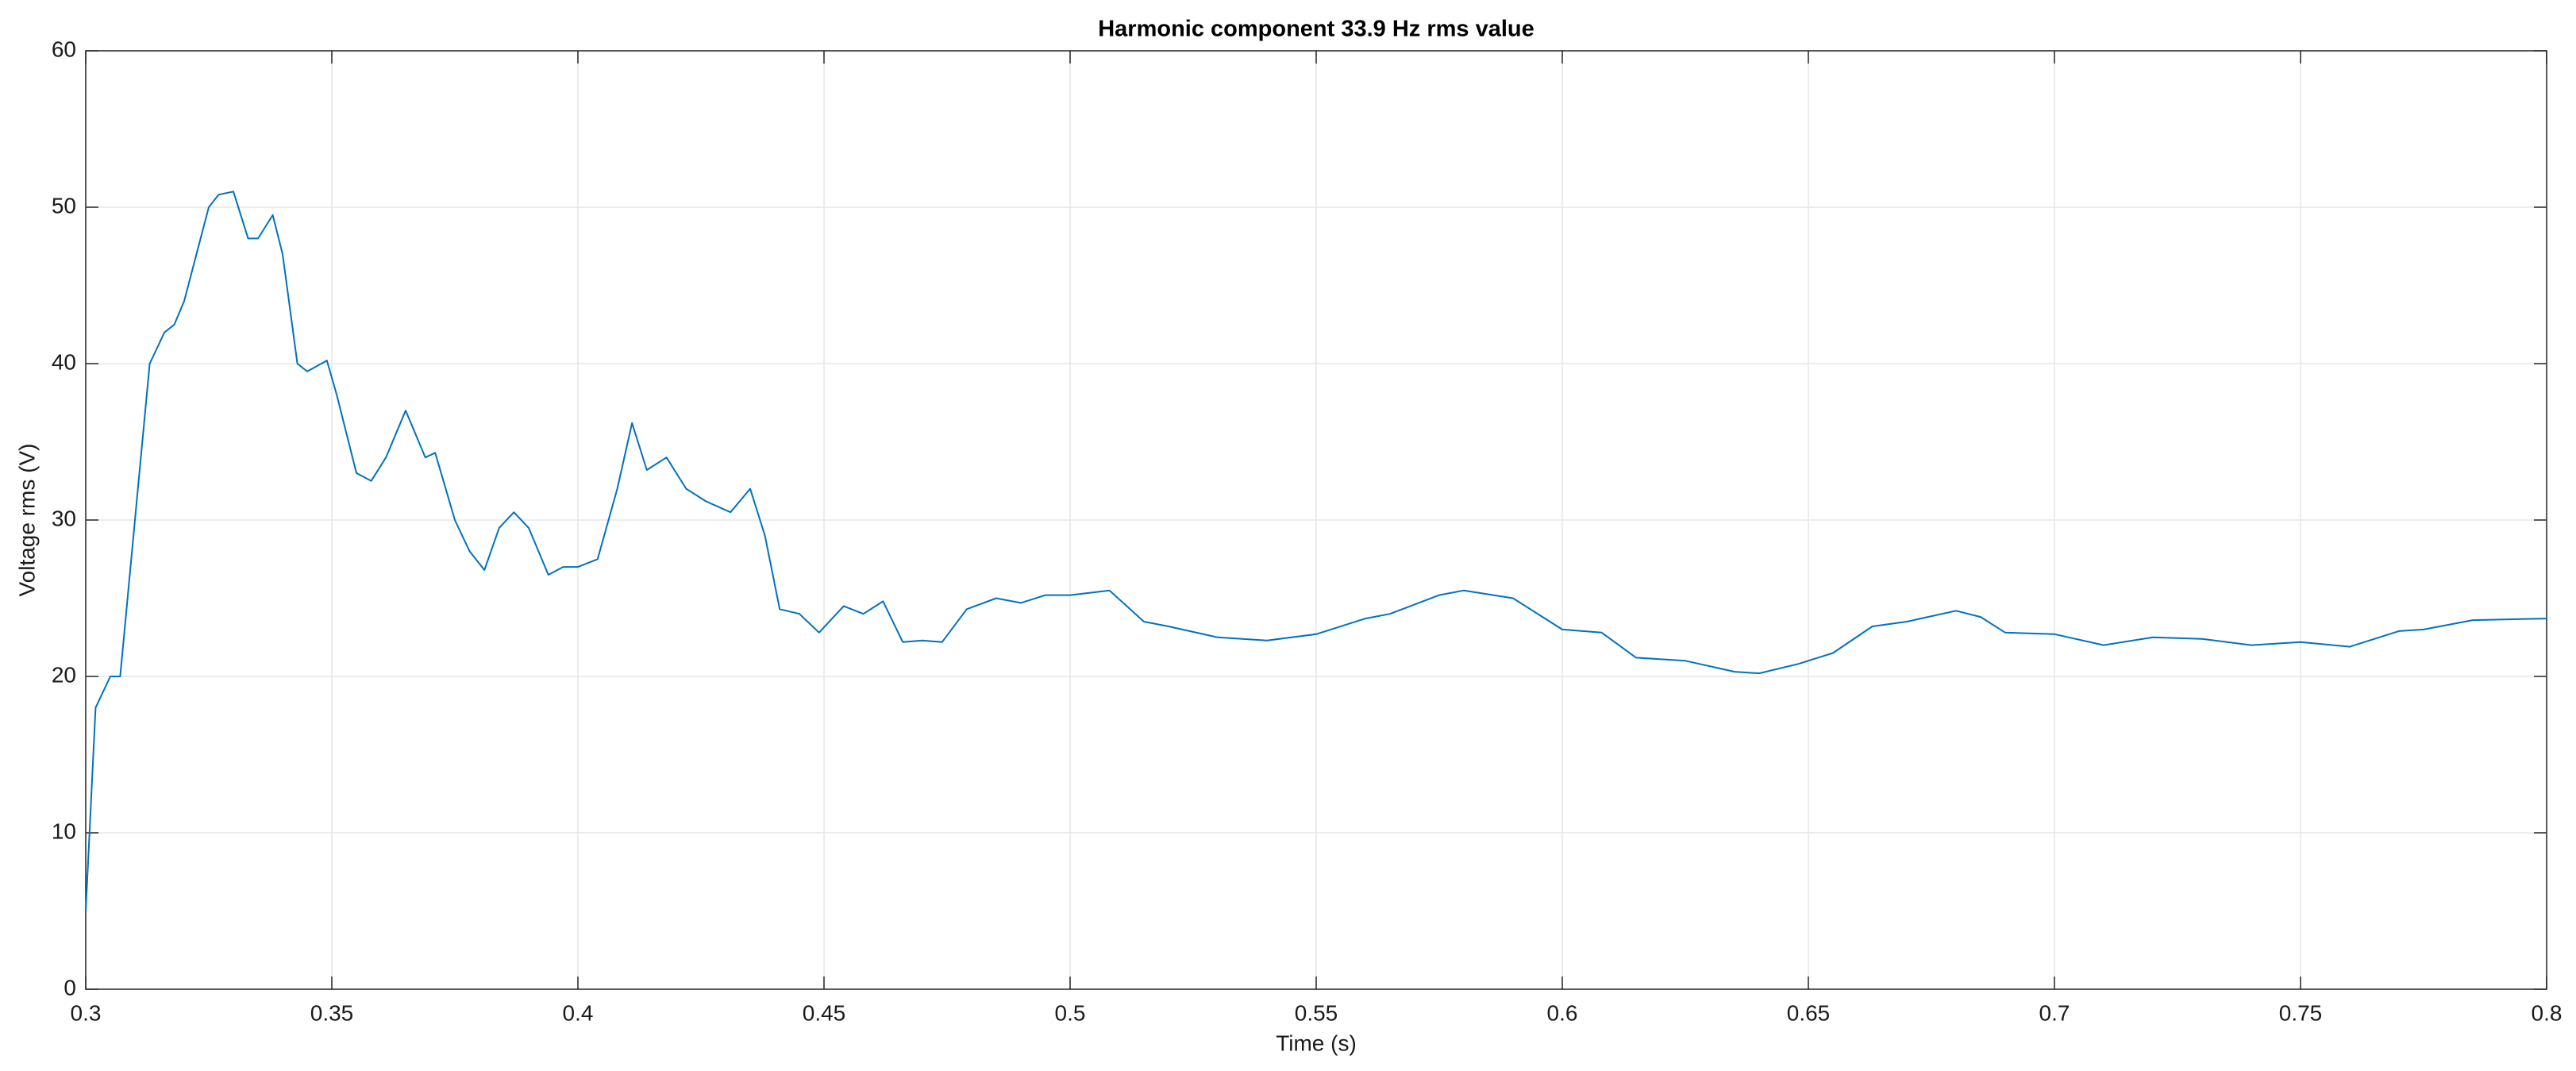  What do you see at coordinates (332, 1012) in the screenshot?
I see `x-tick-label: 0.35` at bounding box center [332, 1012].